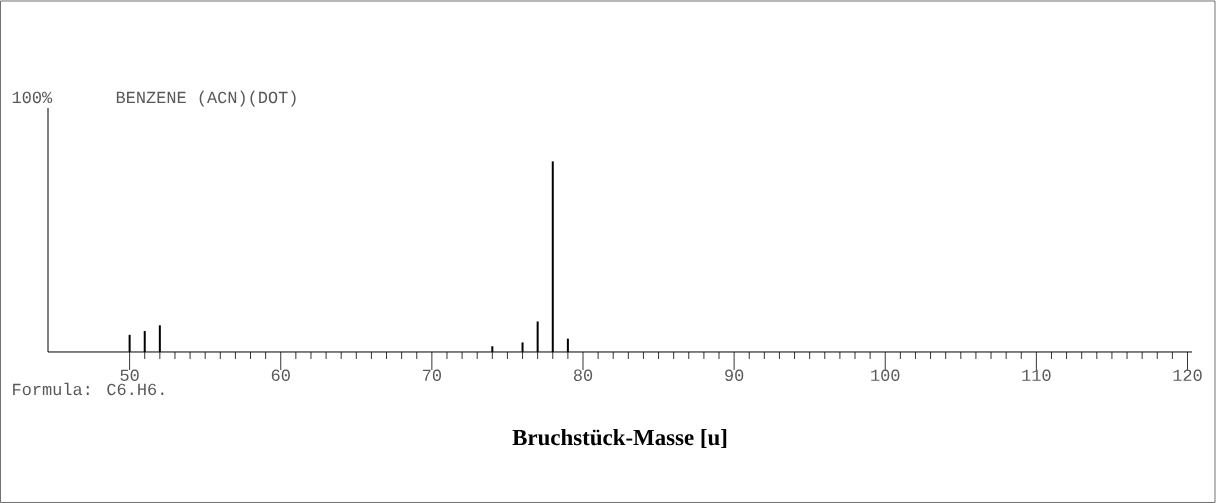 The width and height of the screenshot is (1216, 503). Describe the element at coordinates (129, 375) in the screenshot. I see `x-tick-label: 50` at that location.